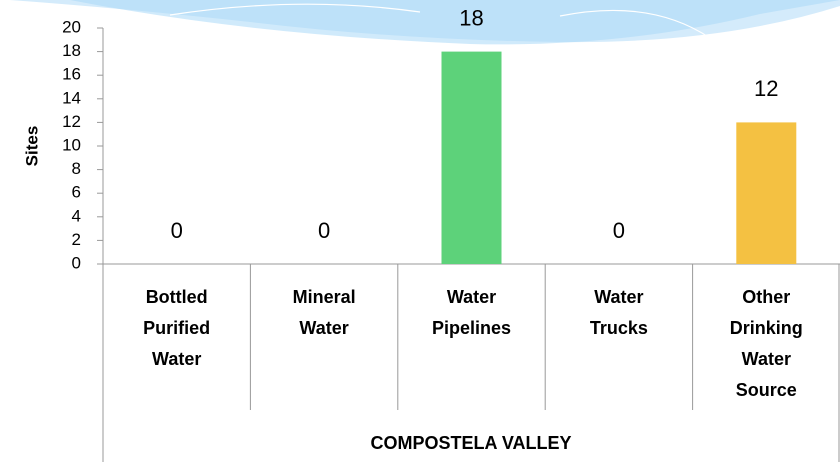  What do you see at coordinates (471, 312) in the screenshot?
I see `x-tick-label: Water Pipelines` at bounding box center [471, 312].